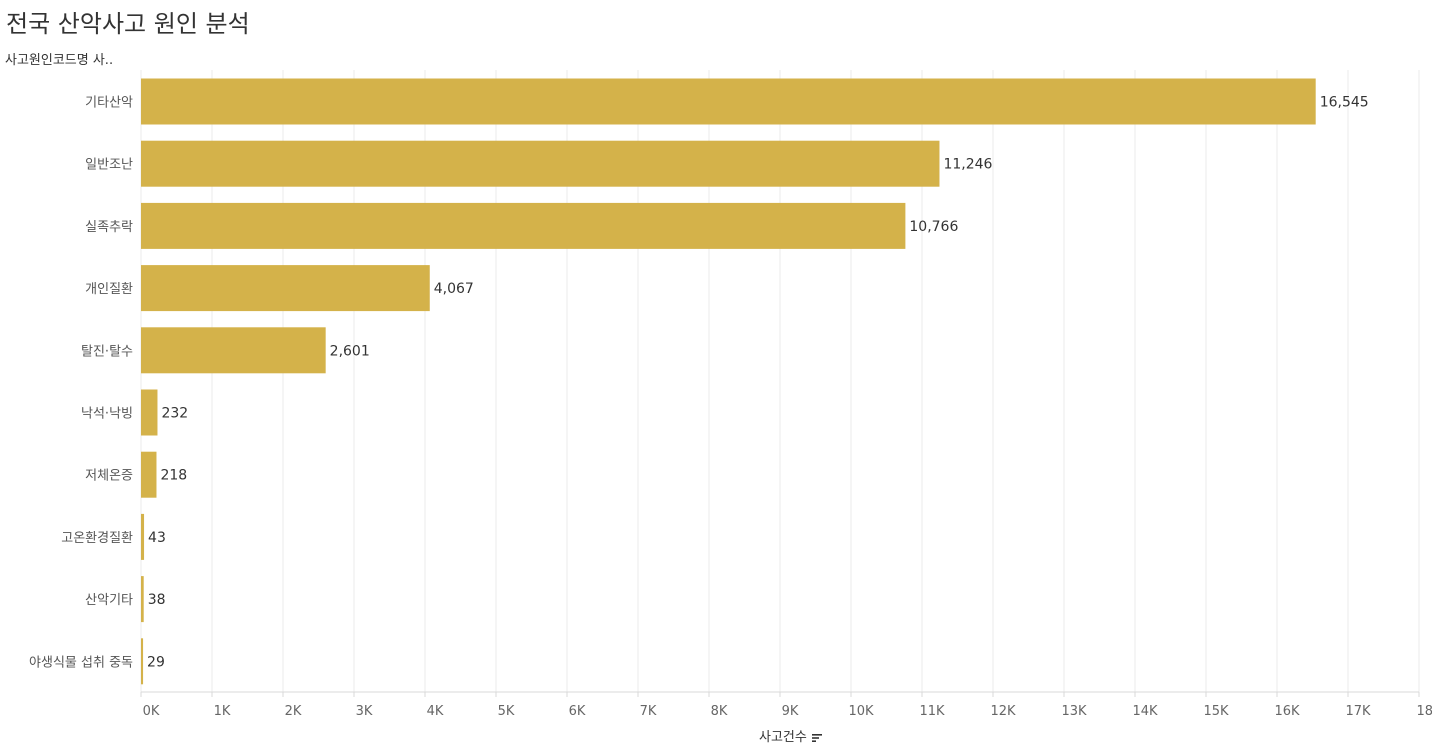 This screenshot has height=755, width=1432. I want to click on x-tick-label: 18K, so click(1424, 711).